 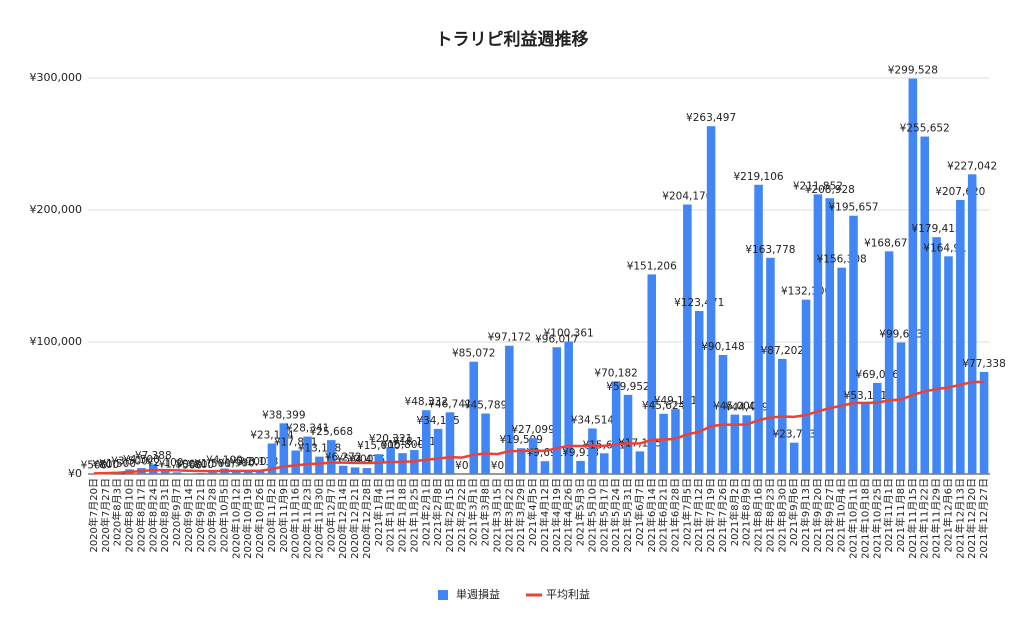 I want to click on x-tick-label: 2021年12月20日, so click(x=971, y=518).